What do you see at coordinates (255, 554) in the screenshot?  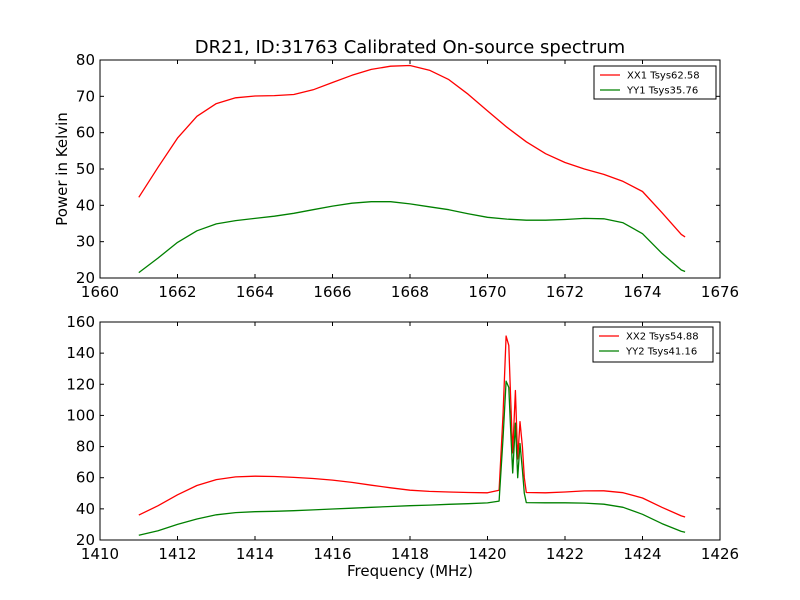 I see `x-tick-label: 1414` at bounding box center [255, 554].